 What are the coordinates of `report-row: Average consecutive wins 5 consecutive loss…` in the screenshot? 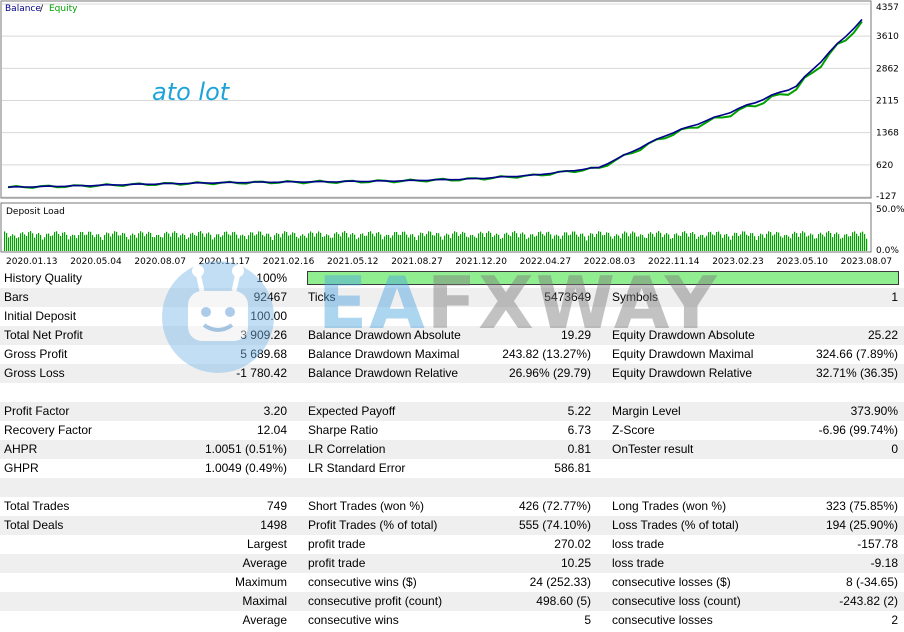 It's located at (452, 620).